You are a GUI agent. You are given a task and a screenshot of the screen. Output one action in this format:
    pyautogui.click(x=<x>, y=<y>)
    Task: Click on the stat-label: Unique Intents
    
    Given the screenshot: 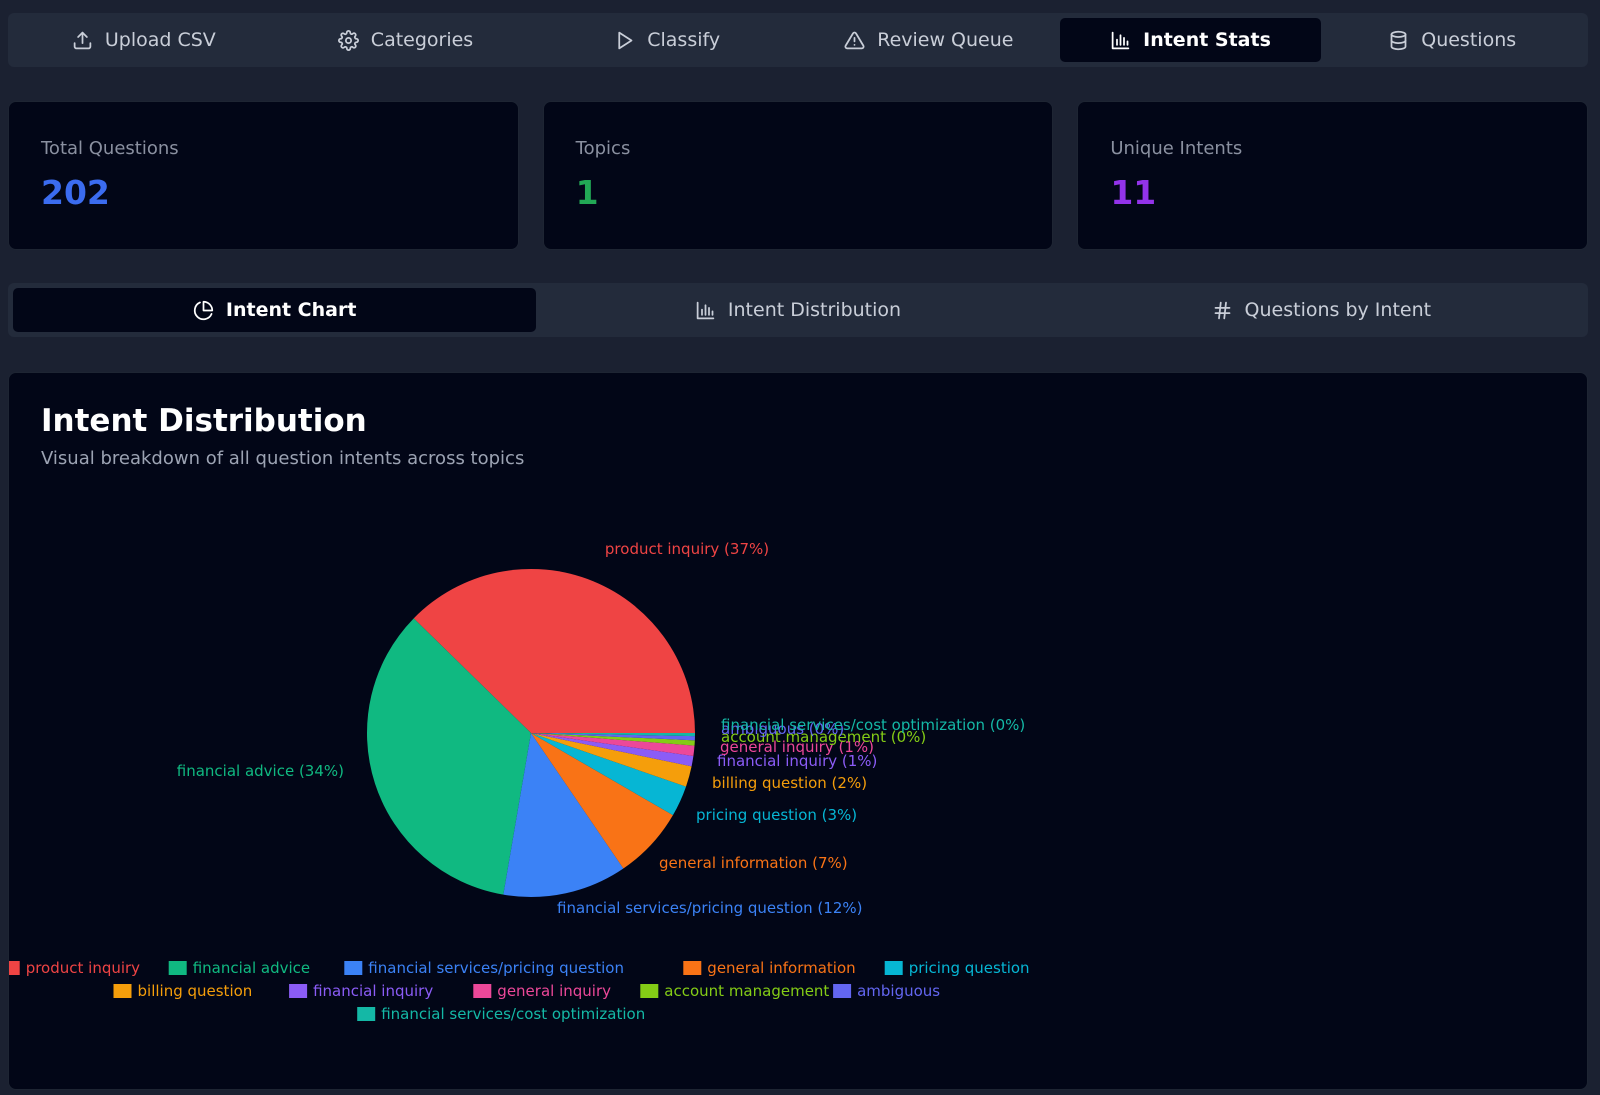 What is the action you would take?
    pyautogui.click(x=1176, y=148)
    